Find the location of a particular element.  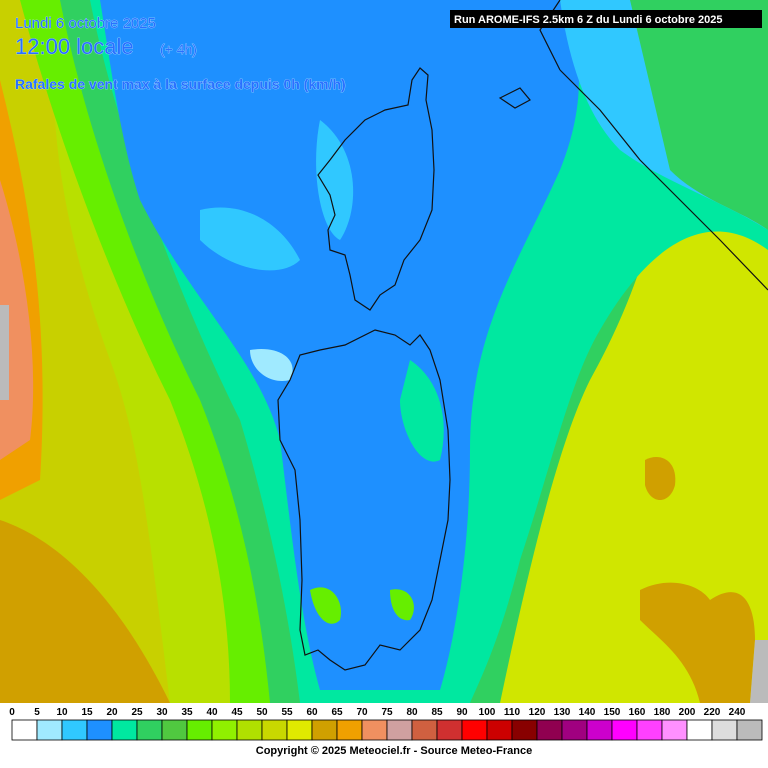

date: Lundi 6 octobre 2025 is located at coordinates (85, 23).